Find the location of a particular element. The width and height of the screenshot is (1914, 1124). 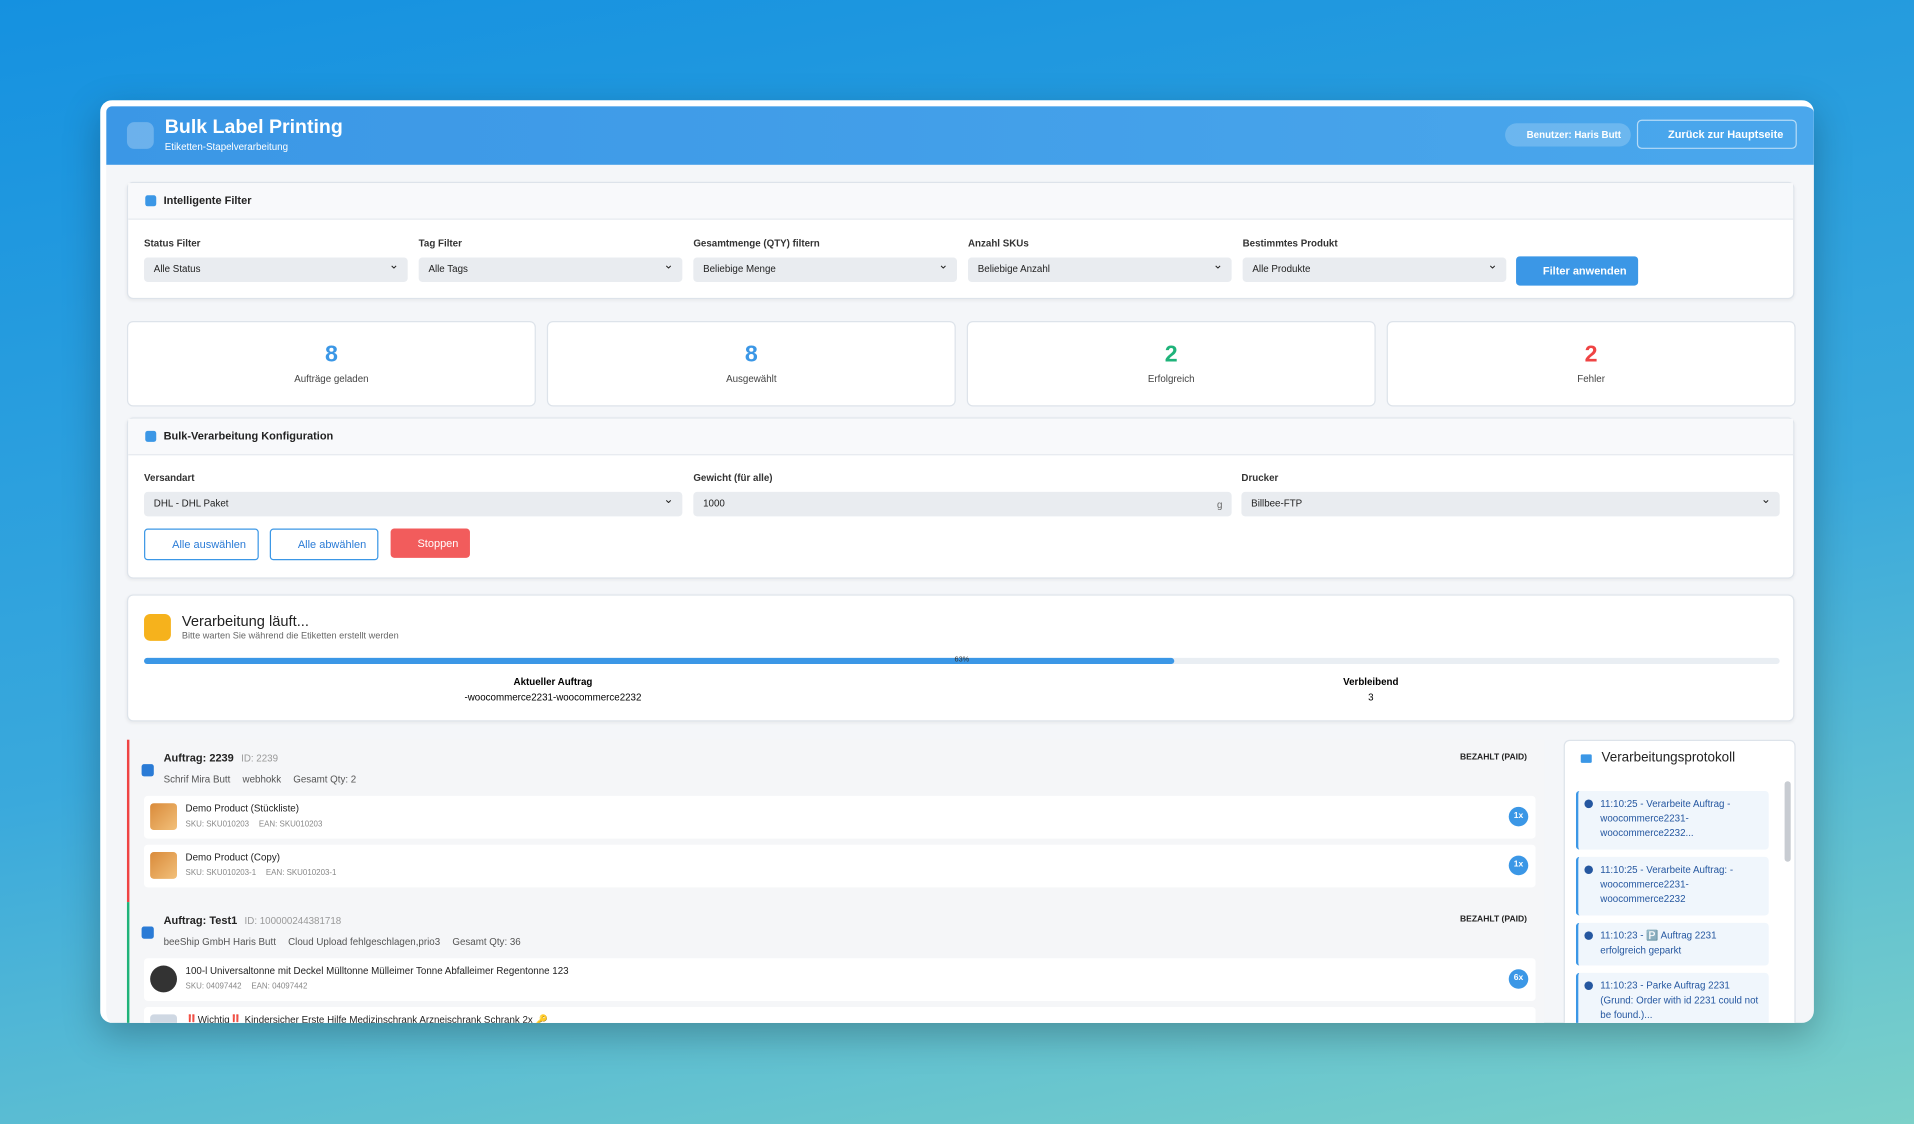

stat-label: Aufträge geladen is located at coordinates (331, 379).